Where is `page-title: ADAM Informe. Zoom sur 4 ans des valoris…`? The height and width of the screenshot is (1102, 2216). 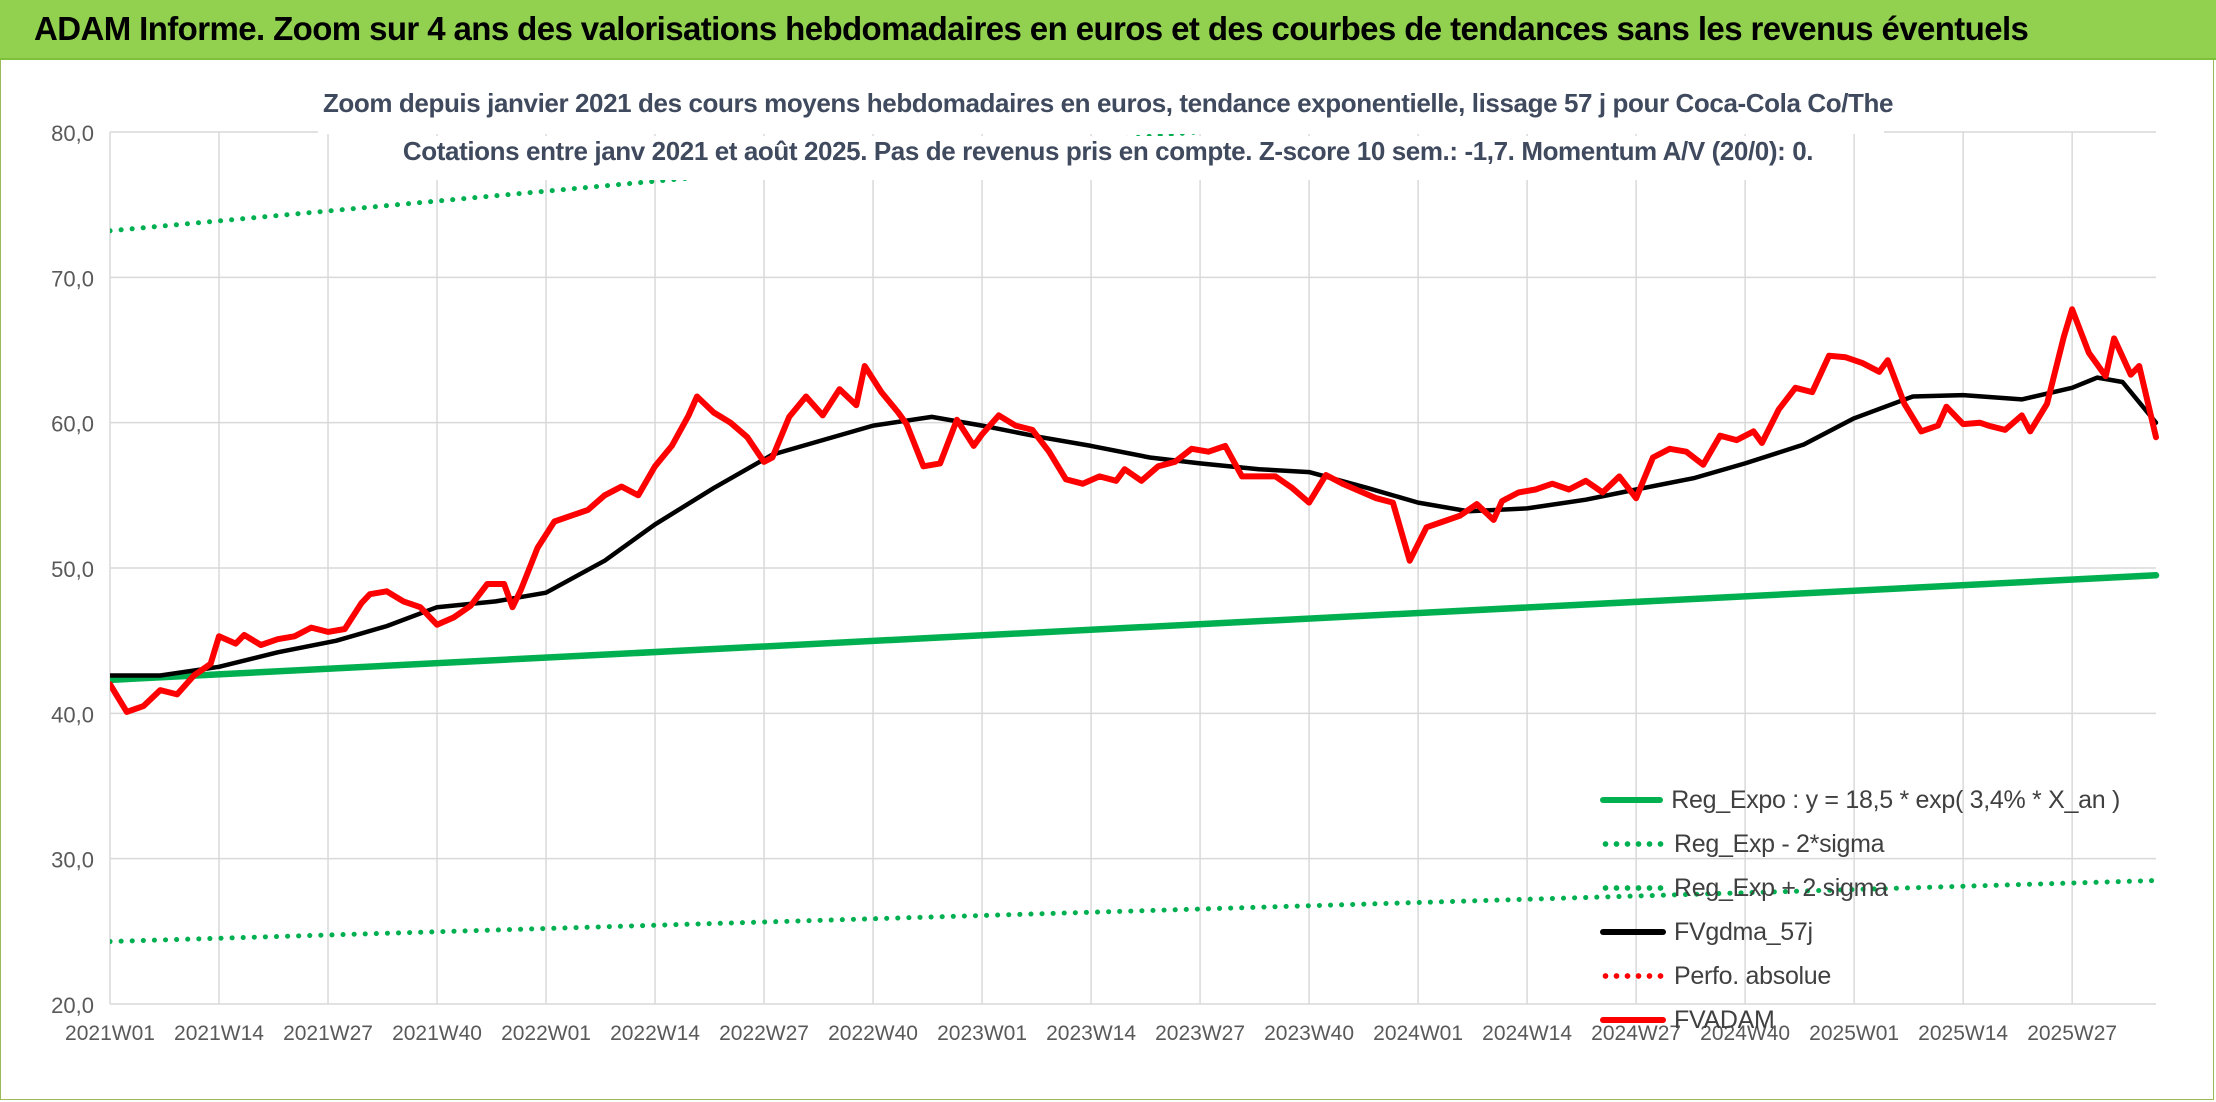
page-title: ADAM Informe. Zoom sur 4 ans des valoris… is located at coordinates (1031, 28).